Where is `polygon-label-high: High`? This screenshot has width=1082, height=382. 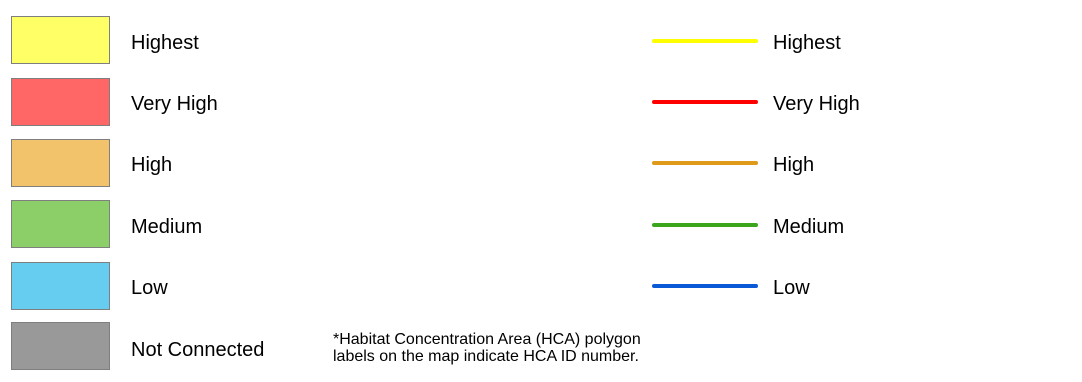
polygon-label-high: High is located at coordinates (152, 165).